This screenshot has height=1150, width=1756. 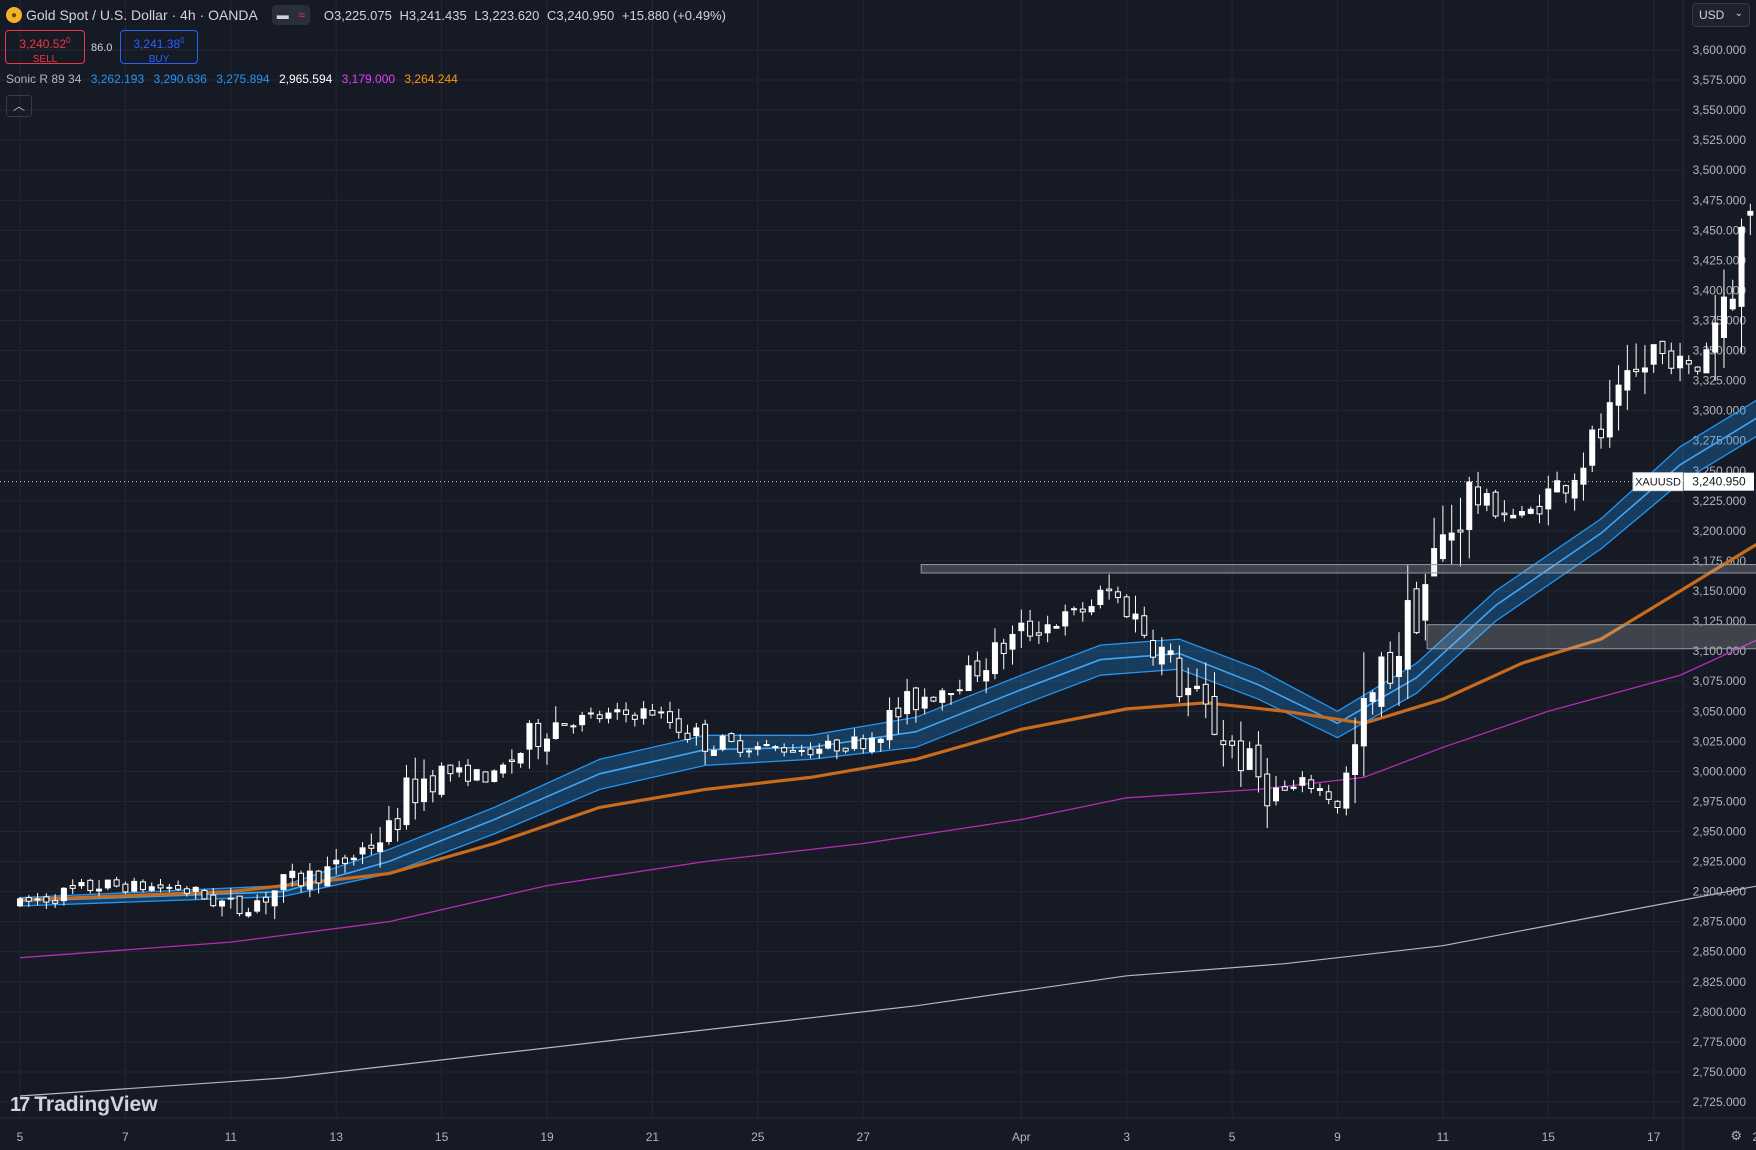 What do you see at coordinates (1720, 1102) in the screenshot?
I see `y-tick-label: 2,725.000` at bounding box center [1720, 1102].